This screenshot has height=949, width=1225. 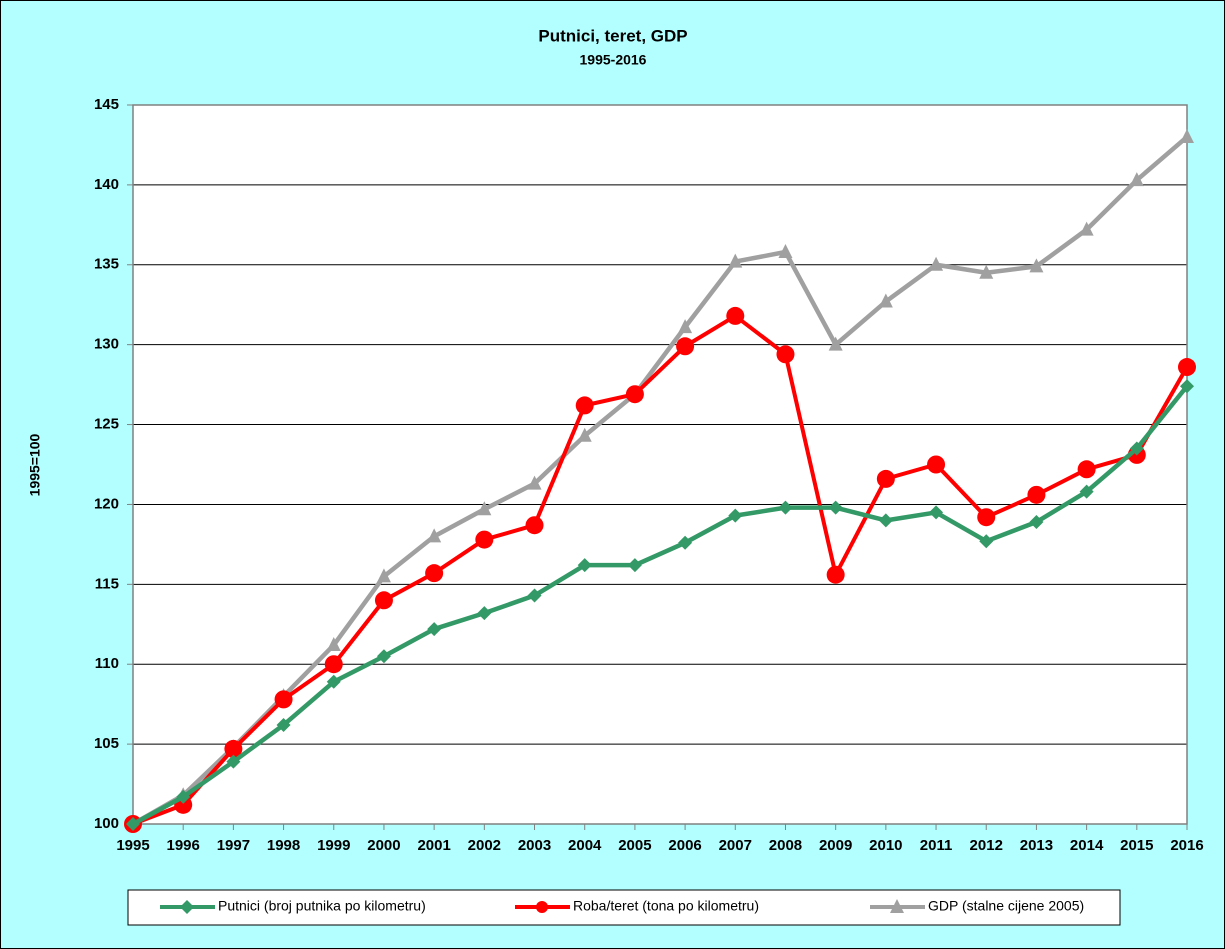 I want to click on legend-label: GDP (stalne cijene 2005), so click(x=1006, y=906).